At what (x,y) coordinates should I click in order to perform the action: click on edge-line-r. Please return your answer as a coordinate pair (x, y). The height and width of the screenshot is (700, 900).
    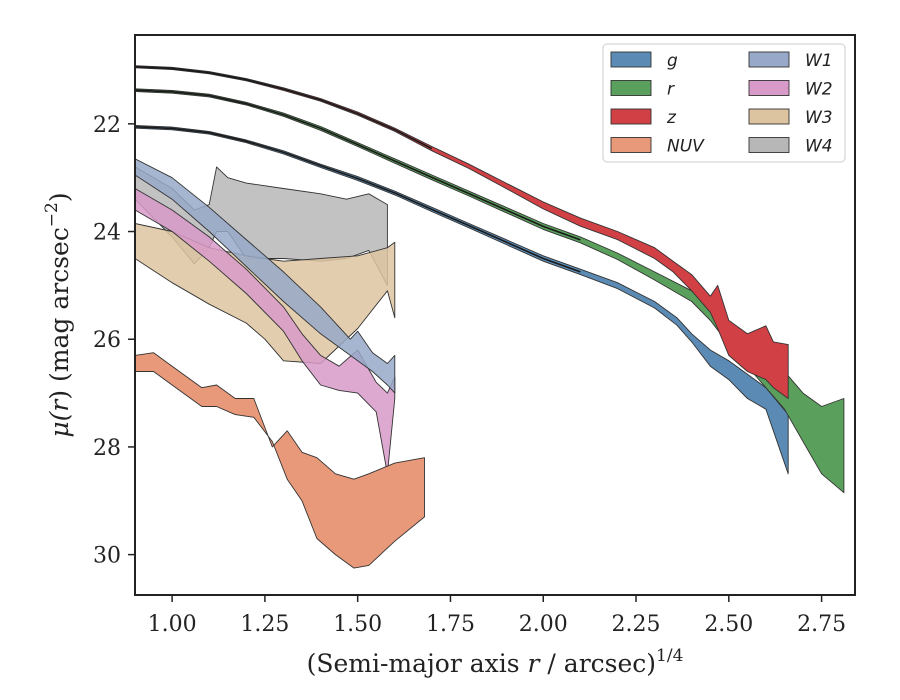
    Looking at the image, I should click on (358, 165).